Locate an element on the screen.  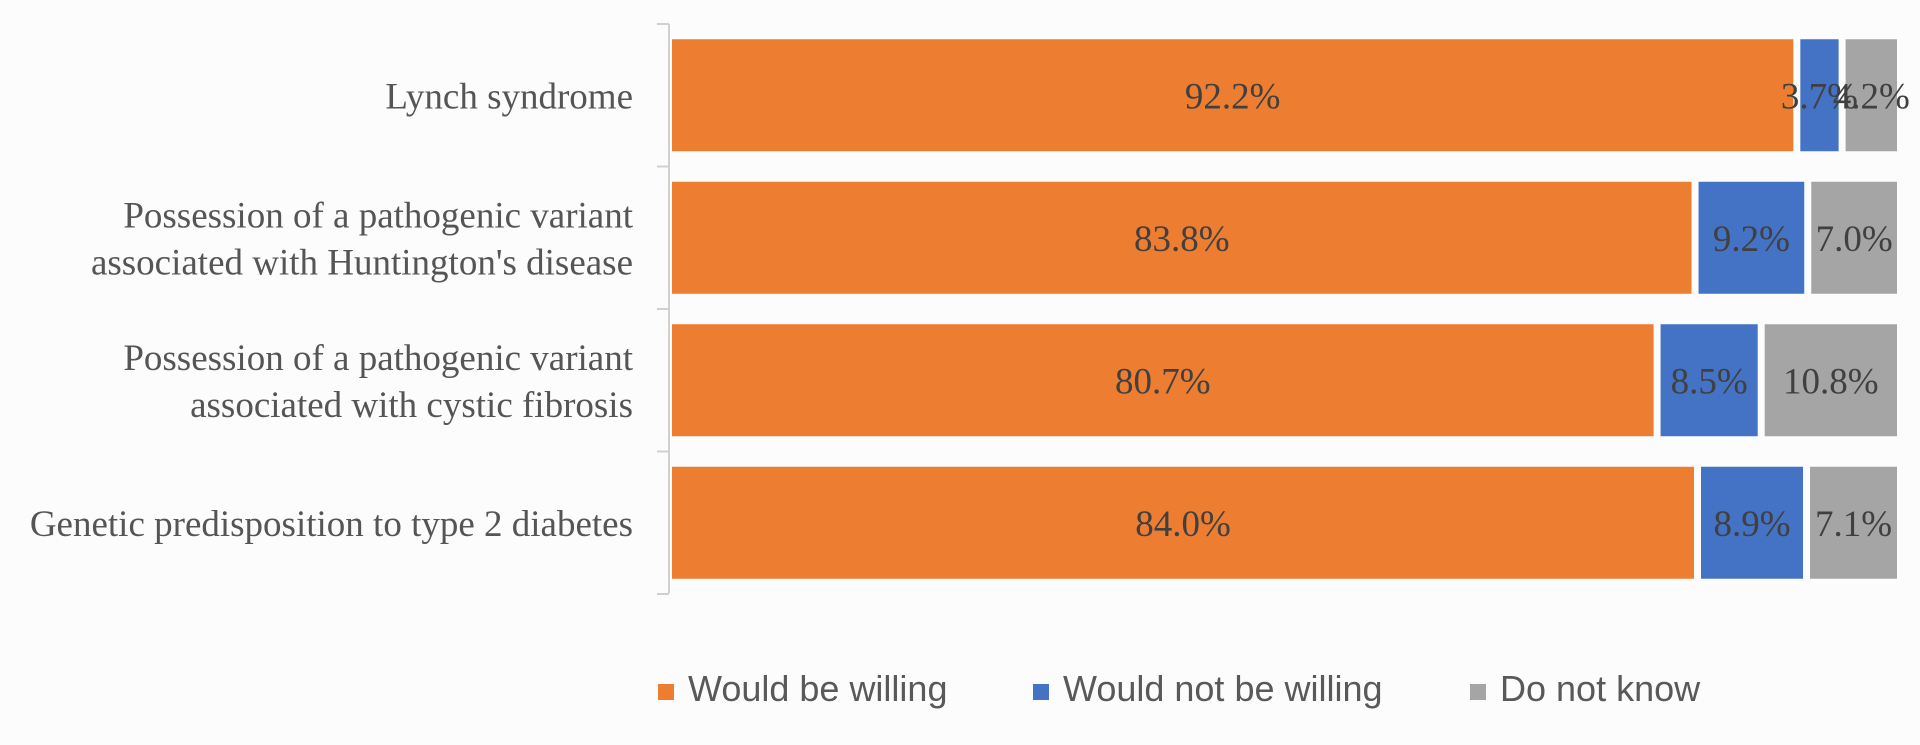
data-label: 92.2% is located at coordinates (1233, 96).